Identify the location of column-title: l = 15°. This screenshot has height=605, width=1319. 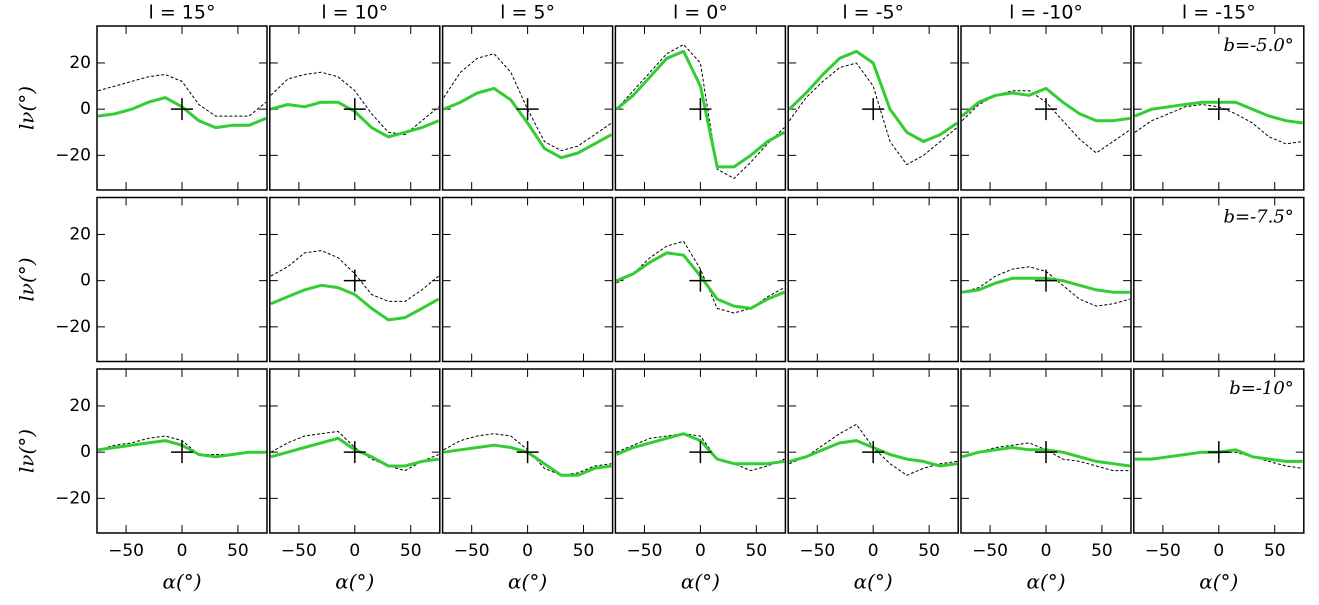
(182, 13).